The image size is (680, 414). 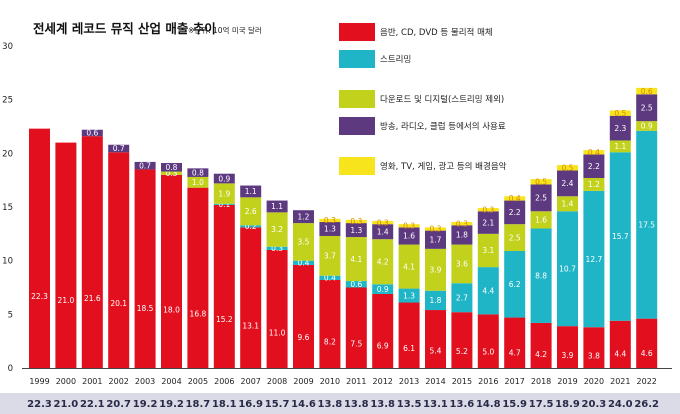 I want to click on x-tick-label: 2004, so click(x=171, y=381).